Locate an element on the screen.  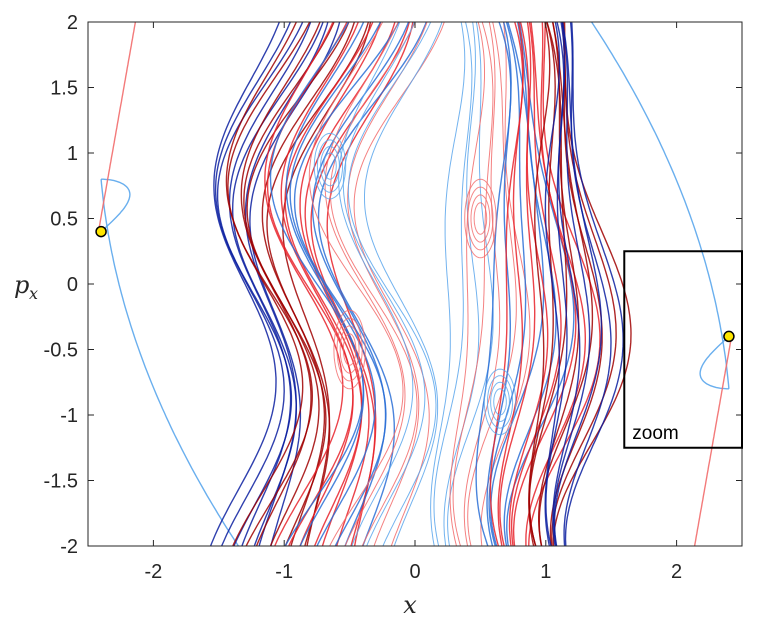
y-tick-label: 0.5 is located at coordinates (64, 220).